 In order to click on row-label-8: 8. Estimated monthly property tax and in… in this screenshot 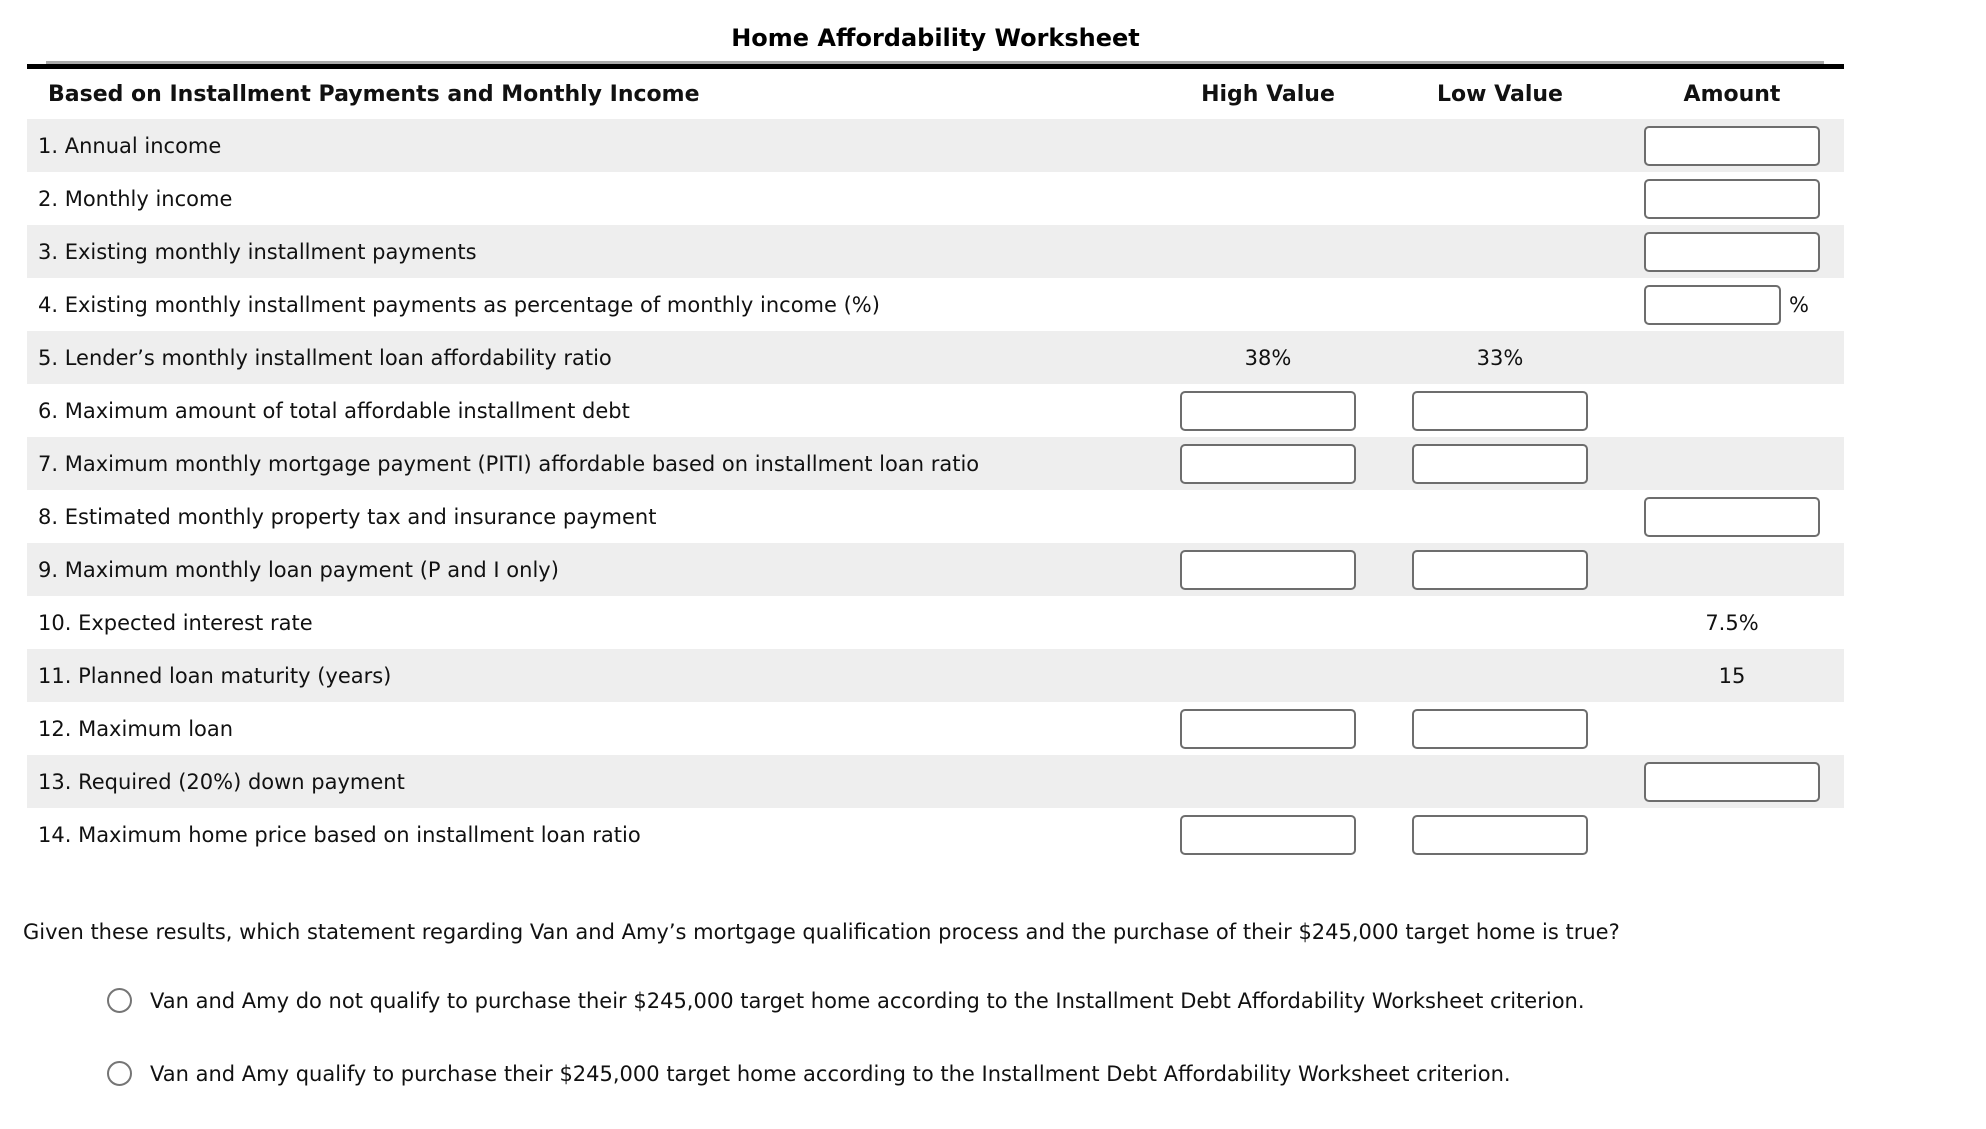, I will do `click(347, 516)`.